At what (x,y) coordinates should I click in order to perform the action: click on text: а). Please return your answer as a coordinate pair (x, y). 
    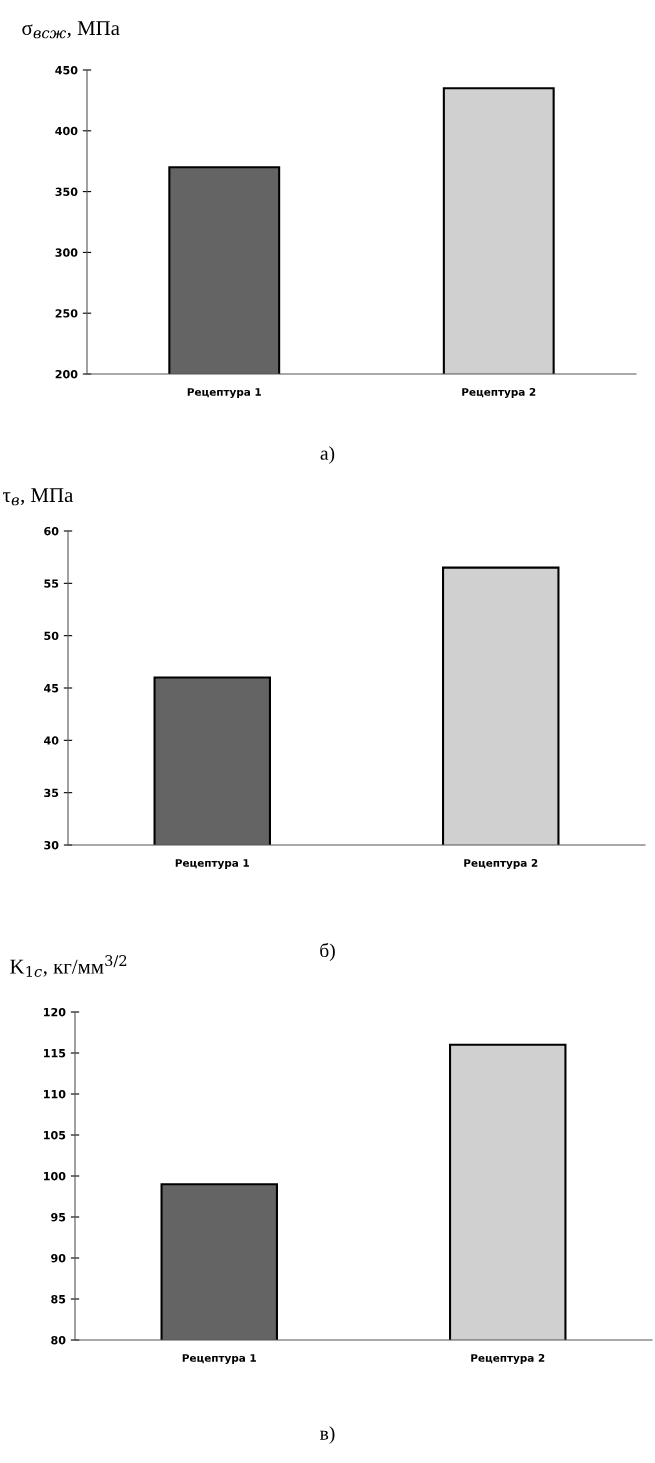
    Looking at the image, I should click on (327, 455).